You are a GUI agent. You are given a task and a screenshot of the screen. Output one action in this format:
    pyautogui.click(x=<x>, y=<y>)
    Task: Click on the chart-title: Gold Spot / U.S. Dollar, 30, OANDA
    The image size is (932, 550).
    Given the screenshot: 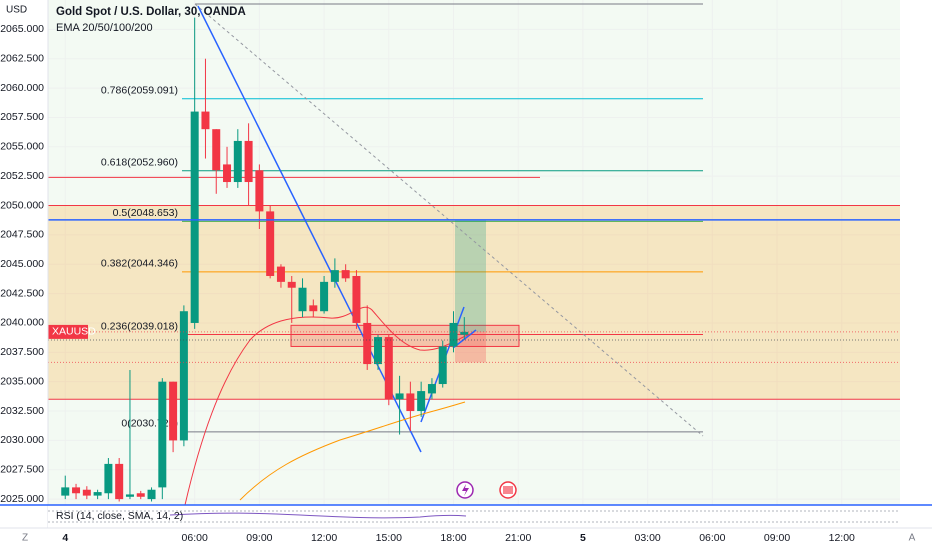 What is the action you would take?
    pyautogui.click(x=151, y=12)
    